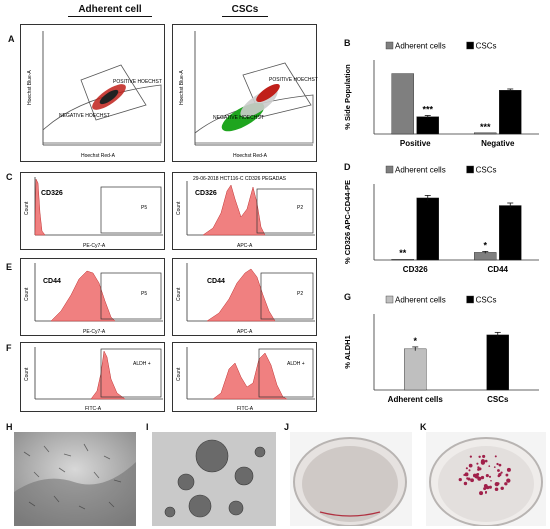 This screenshot has height=529, width=550. I want to click on cell-cluster-core, so click(109, 97).